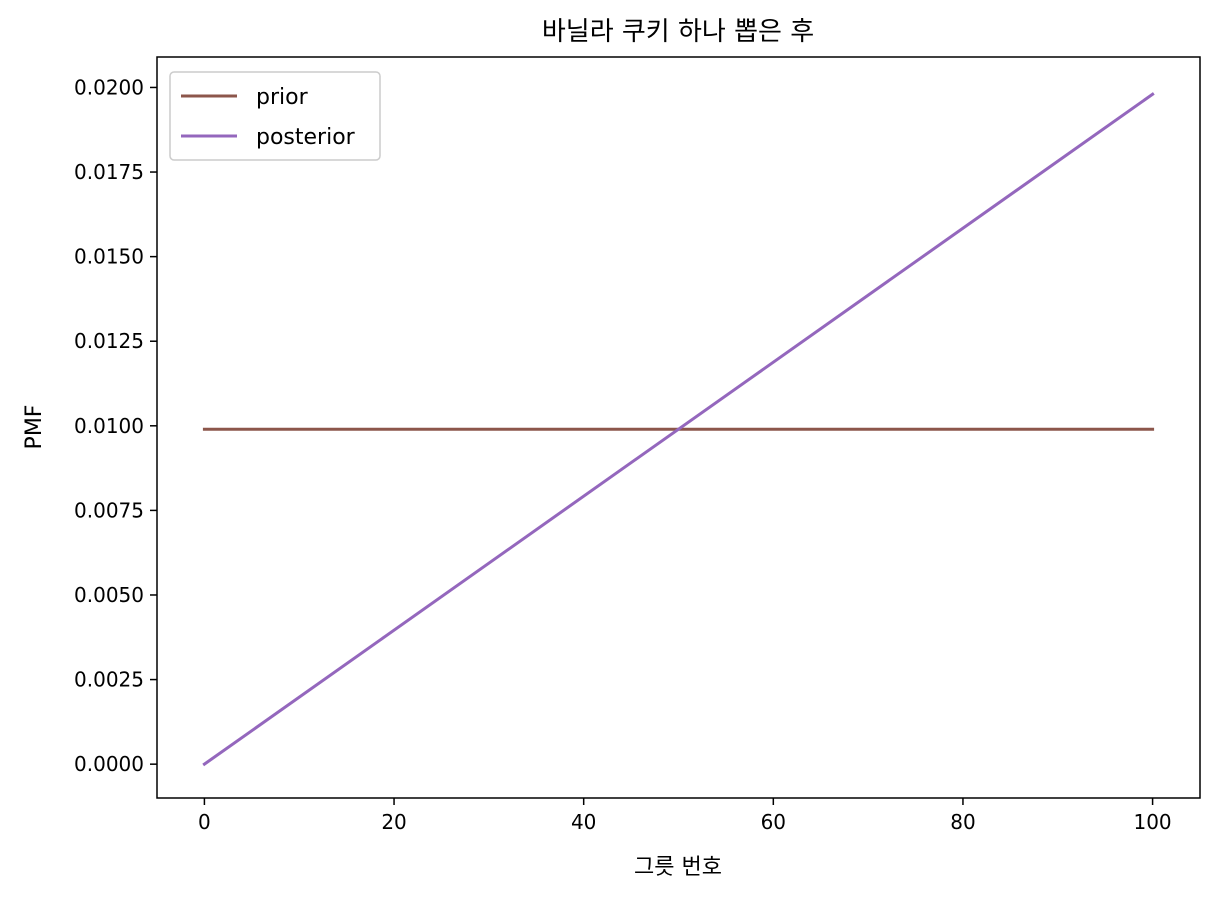 This screenshot has width=1217, height=905. What do you see at coordinates (109, 87) in the screenshot?
I see `y-tick-label: 0.0200` at bounding box center [109, 87].